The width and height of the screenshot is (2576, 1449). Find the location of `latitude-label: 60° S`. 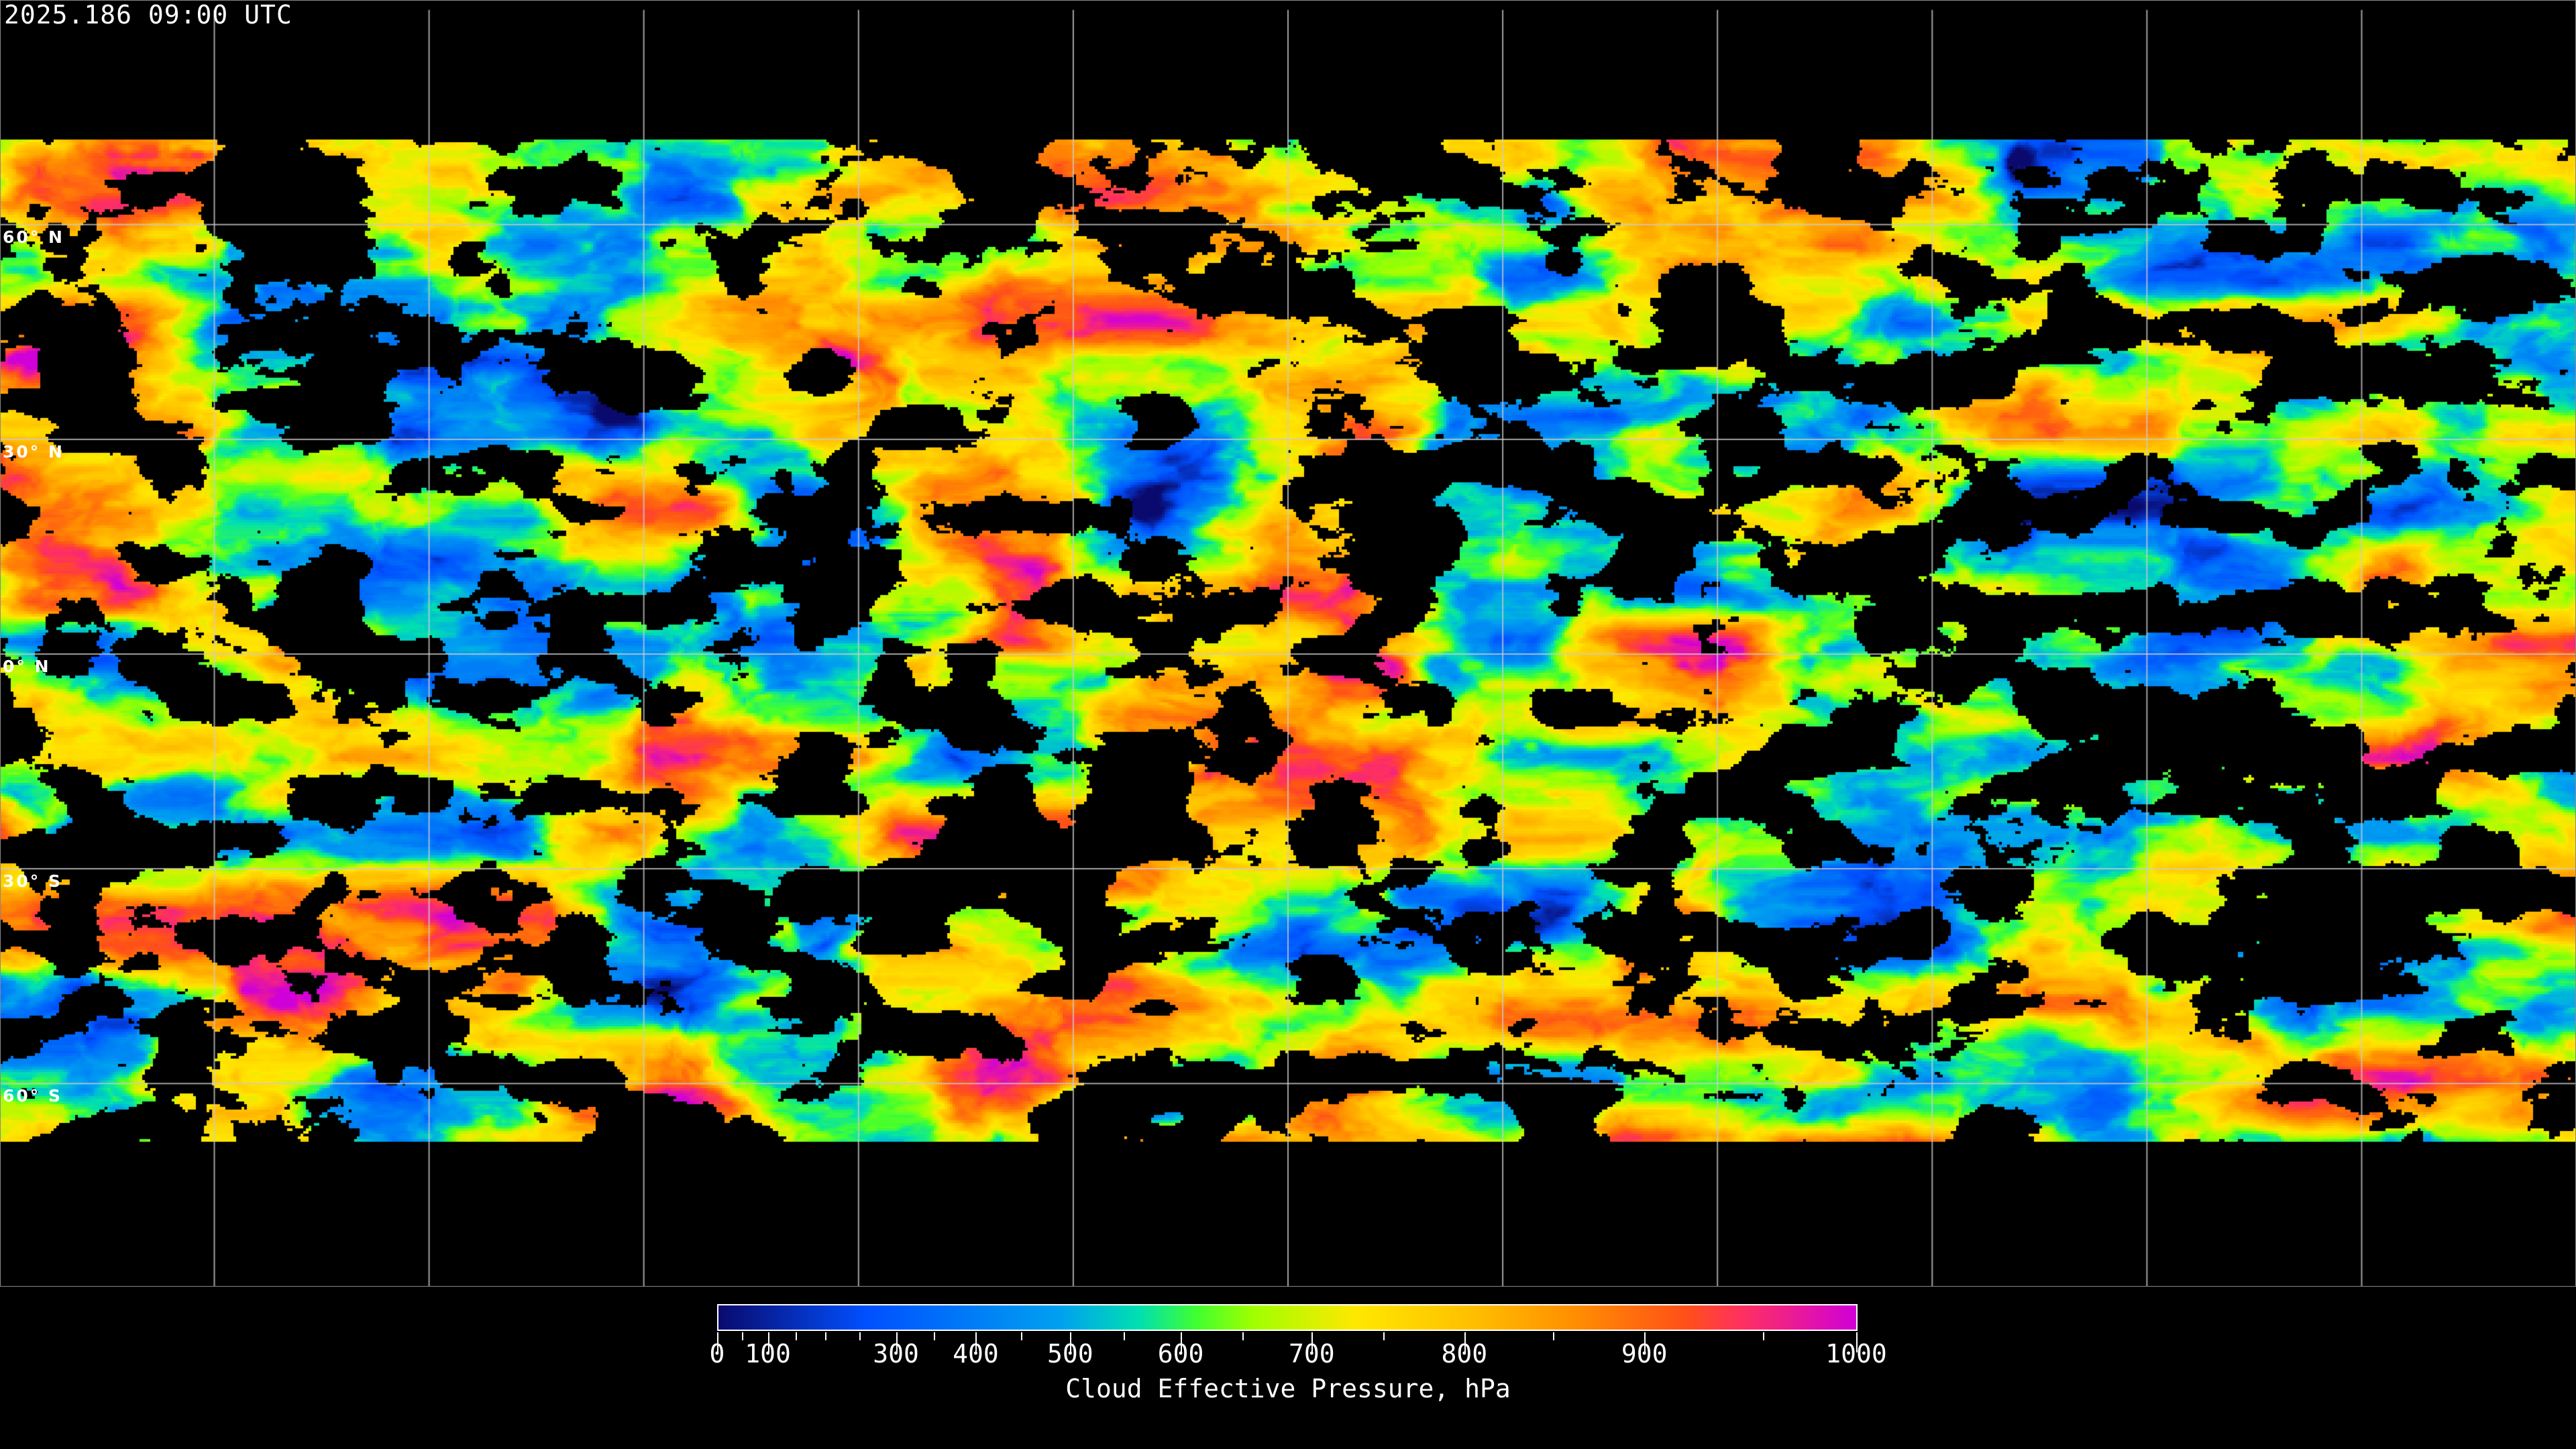

latitude-label: 60° S is located at coordinates (32, 1096).